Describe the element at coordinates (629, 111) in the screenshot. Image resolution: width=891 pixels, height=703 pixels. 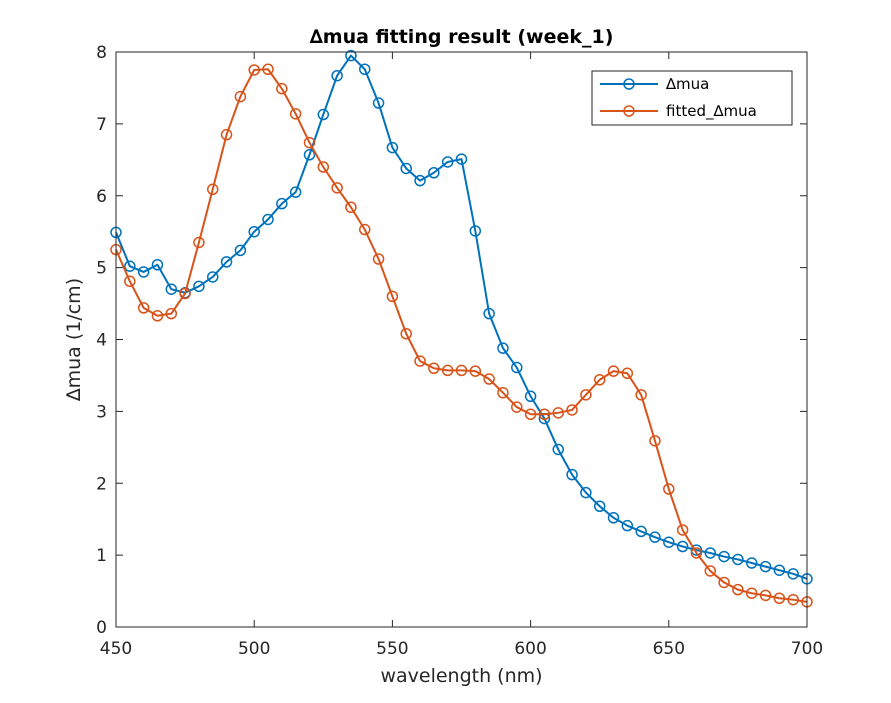
I see `legend-marker-fitted-dmua` at that location.